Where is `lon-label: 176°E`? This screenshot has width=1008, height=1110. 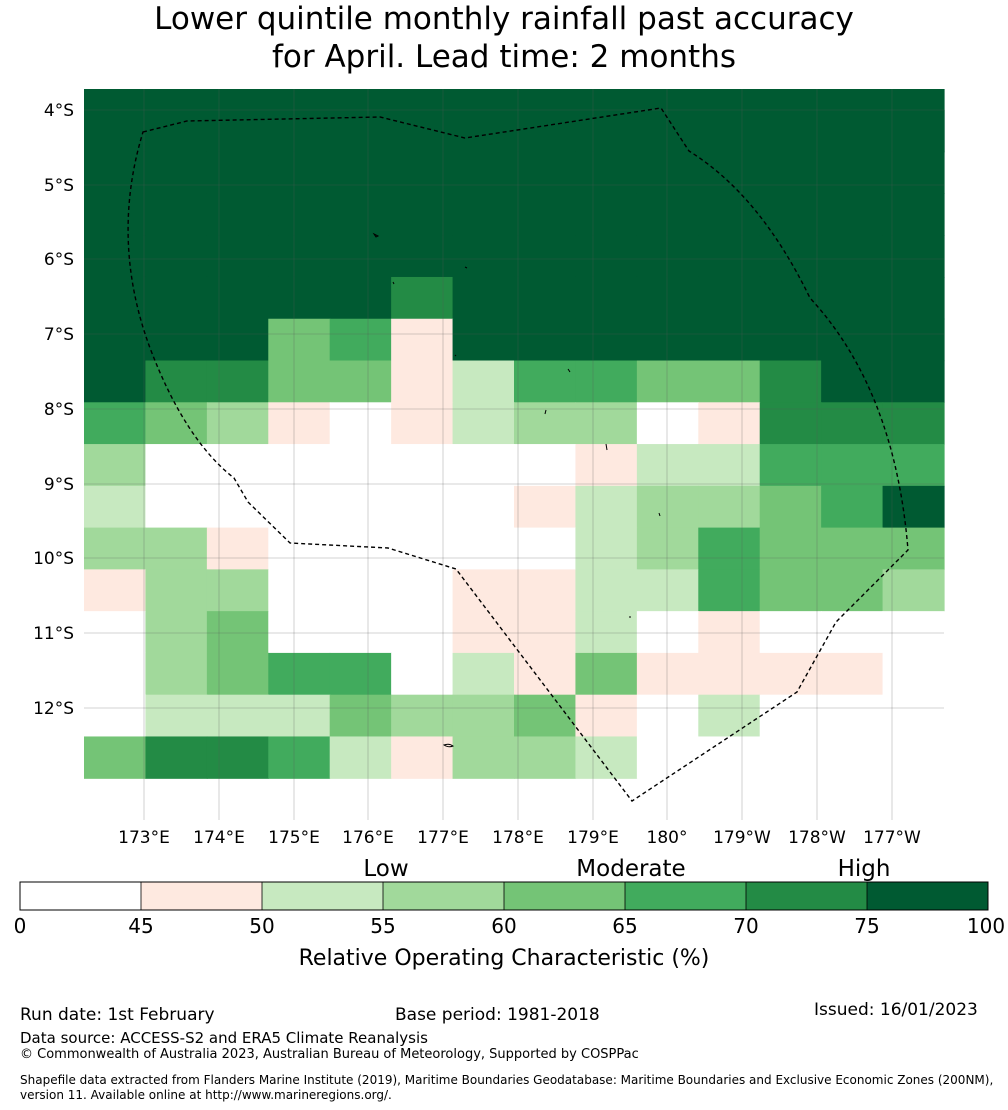
lon-label: 176°E is located at coordinates (368, 838).